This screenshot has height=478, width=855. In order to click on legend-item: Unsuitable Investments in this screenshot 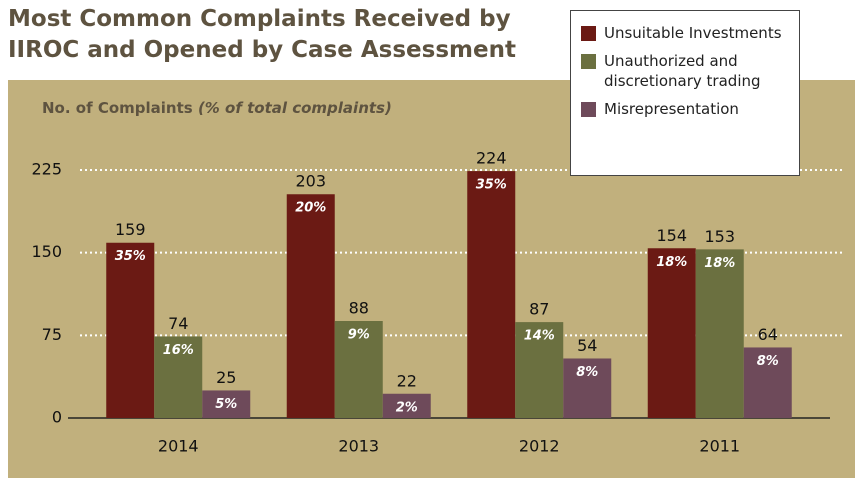, I will do `click(685, 33)`.